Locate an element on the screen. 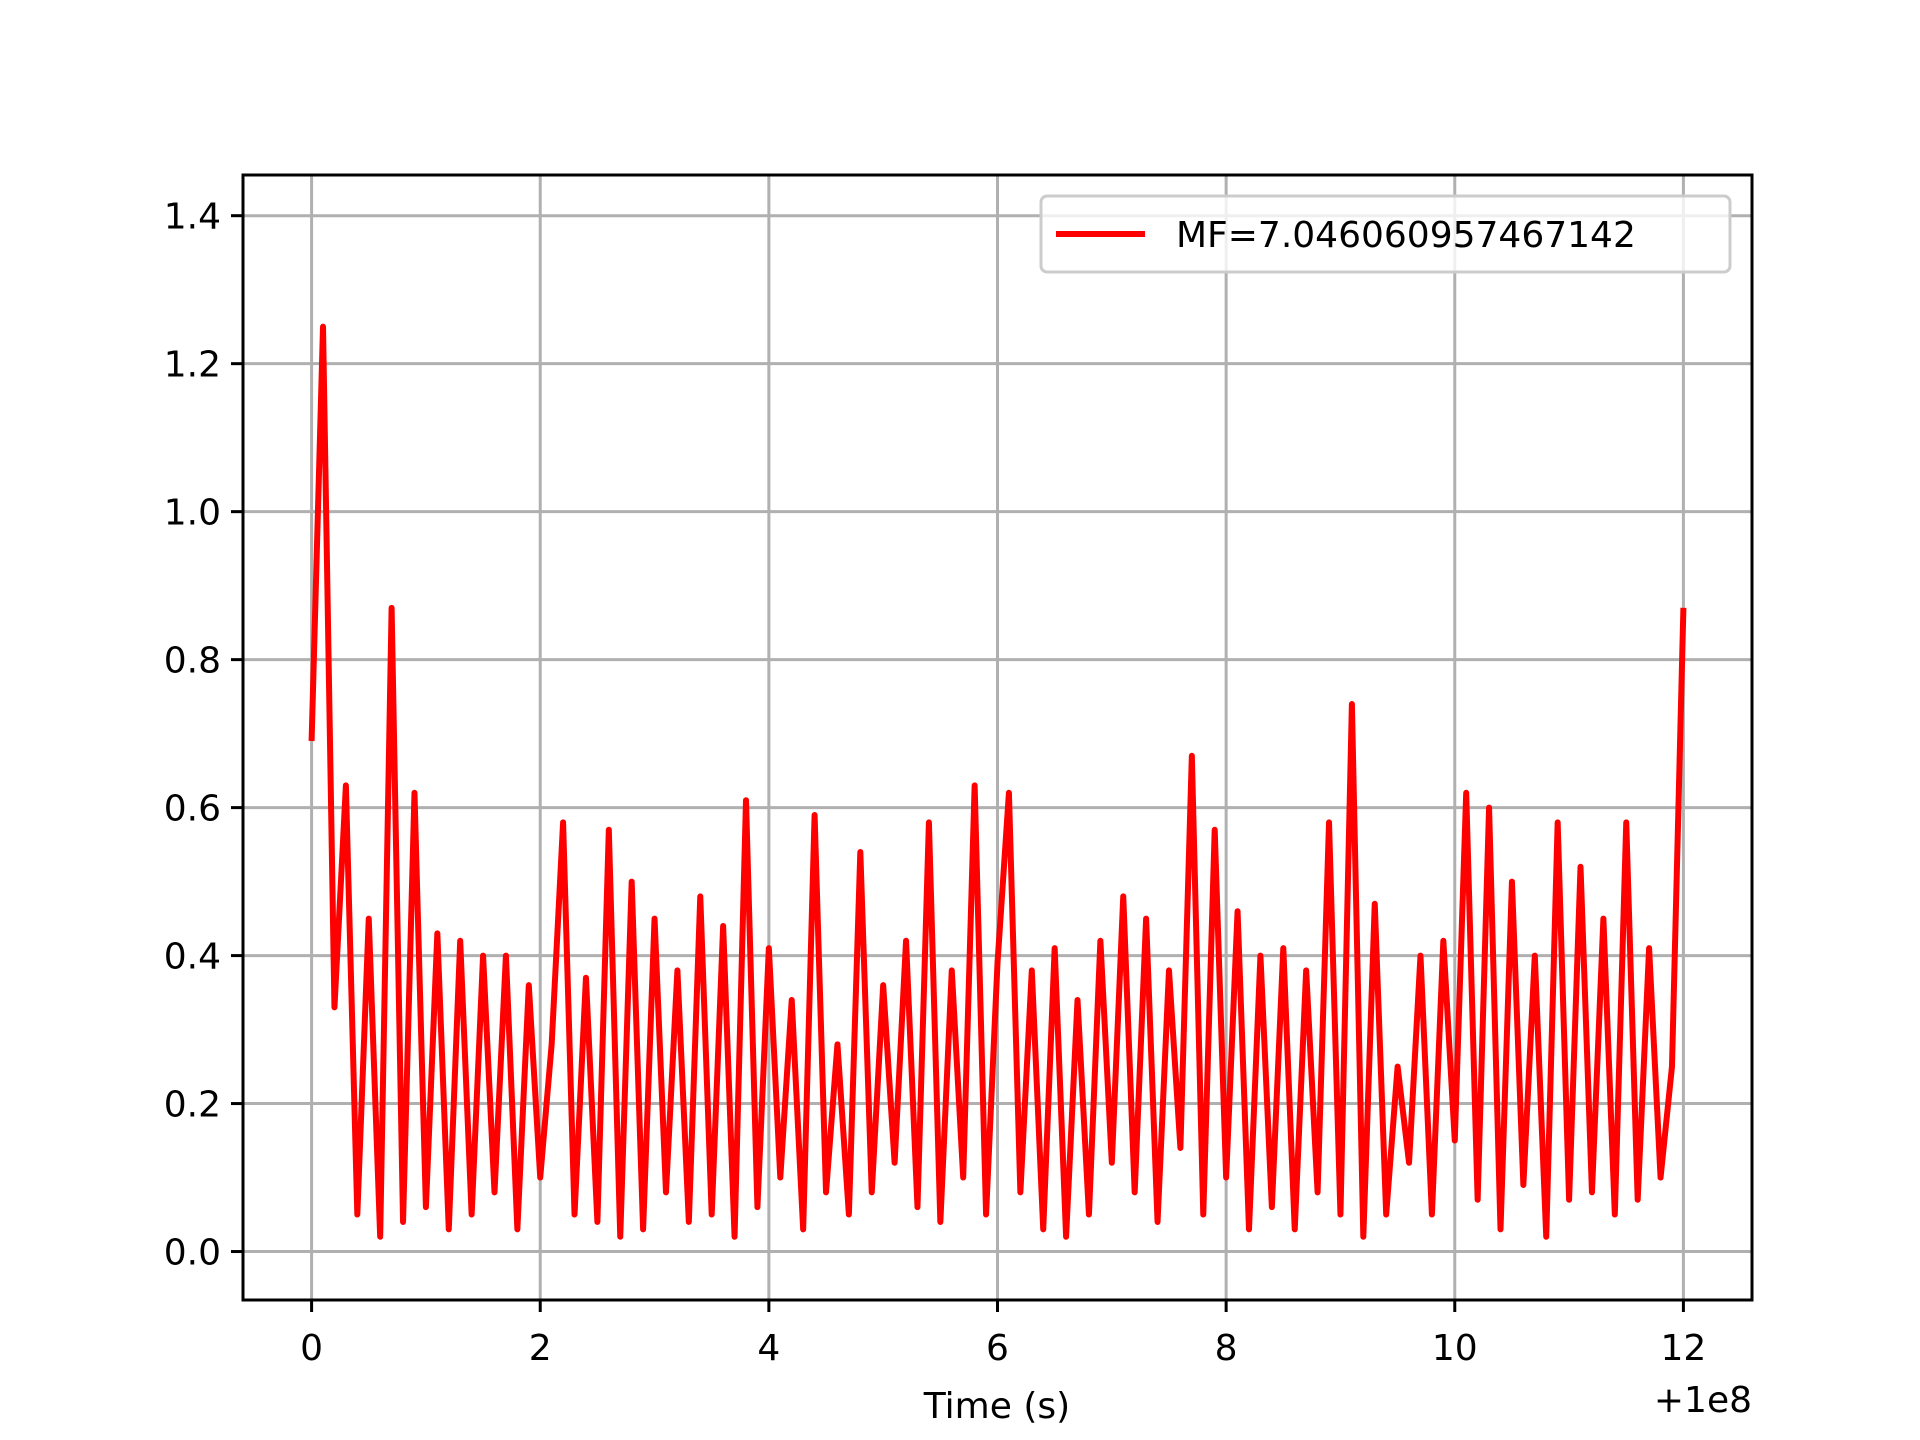 The width and height of the screenshot is (1920, 1440). x-axis-label: Time (s) is located at coordinates (996, 1406).